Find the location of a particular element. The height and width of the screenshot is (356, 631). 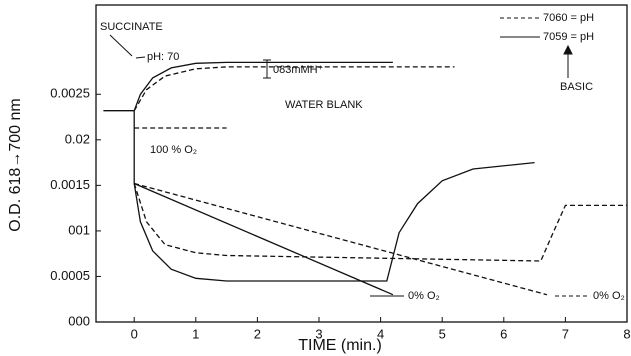

y-tick-label: 0.0015 is located at coordinates (70, 184).